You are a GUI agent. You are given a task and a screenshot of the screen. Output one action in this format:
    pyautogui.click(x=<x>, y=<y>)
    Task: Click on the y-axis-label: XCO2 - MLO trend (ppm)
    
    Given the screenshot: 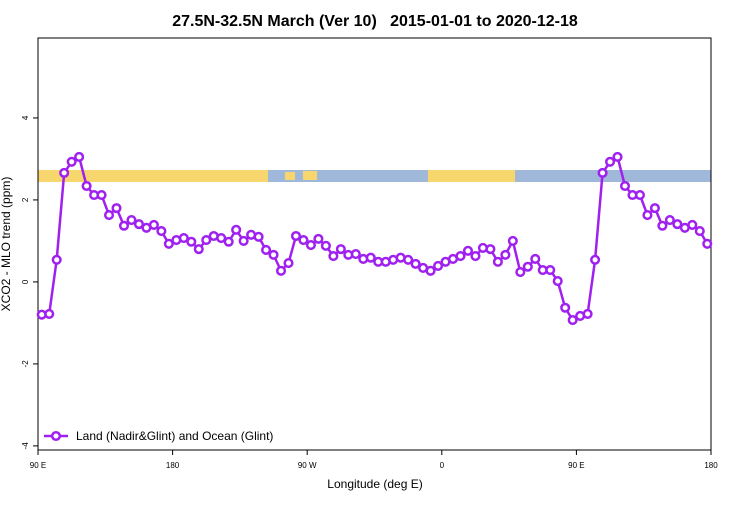 What is the action you would take?
    pyautogui.click(x=6, y=244)
    